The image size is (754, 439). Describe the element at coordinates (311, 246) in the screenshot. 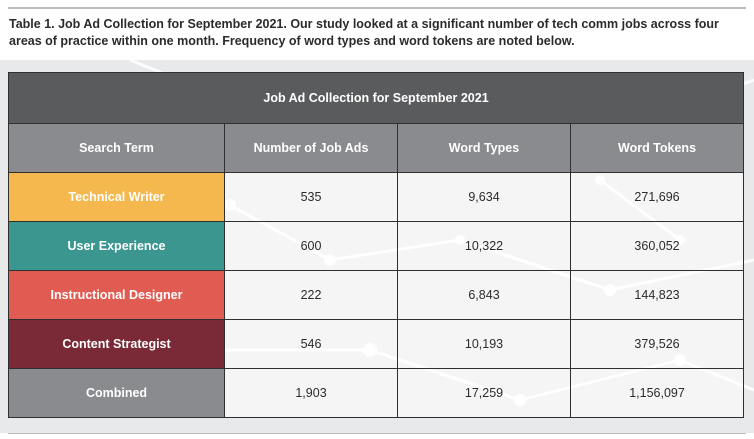

I see `job-ads-cell: 600` at that location.